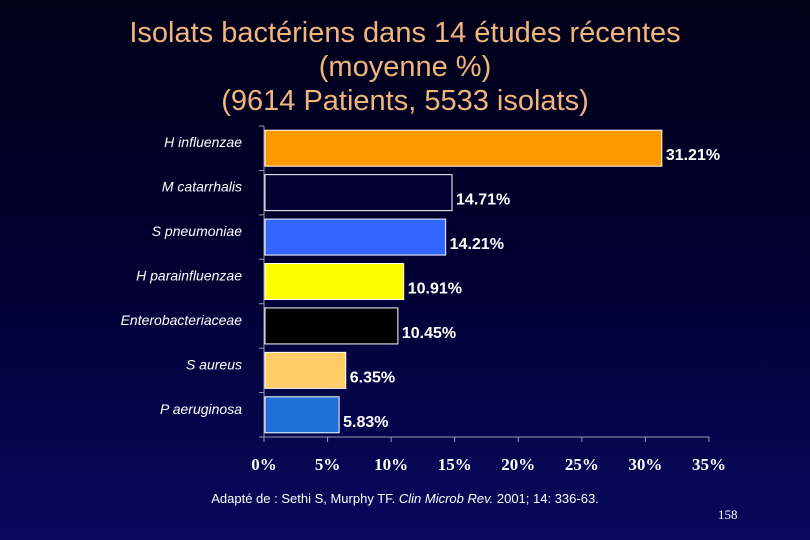 The width and height of the screenshot is (810, 540). Describe the element at coordinates (305, 498) in the screenshot. I see `citation-authors: Adapté de : Sethi S, Murphy TF.` at that location.